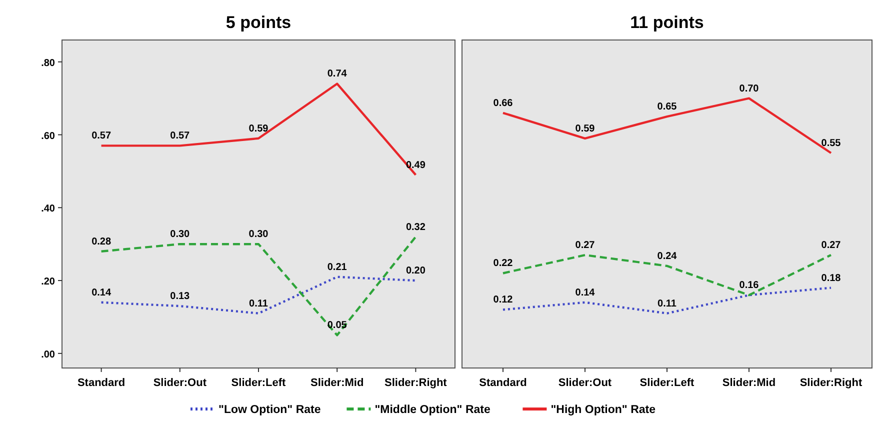 The height and width of the screenshot is (431, 876). What do you see at coordinates (503, 300) in the screenshot?
I see `data-label: 0.12` at bounding box center [503, 300].